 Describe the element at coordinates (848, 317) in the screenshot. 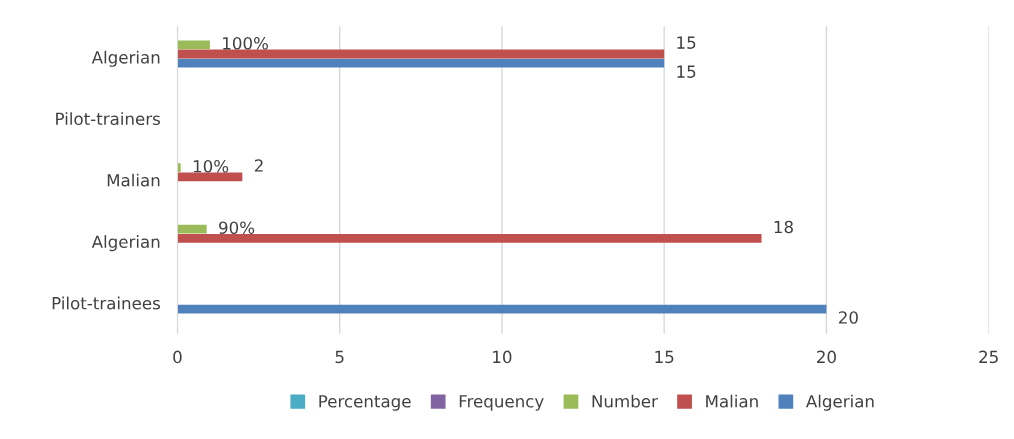

I see `data-label: 20` at that location.